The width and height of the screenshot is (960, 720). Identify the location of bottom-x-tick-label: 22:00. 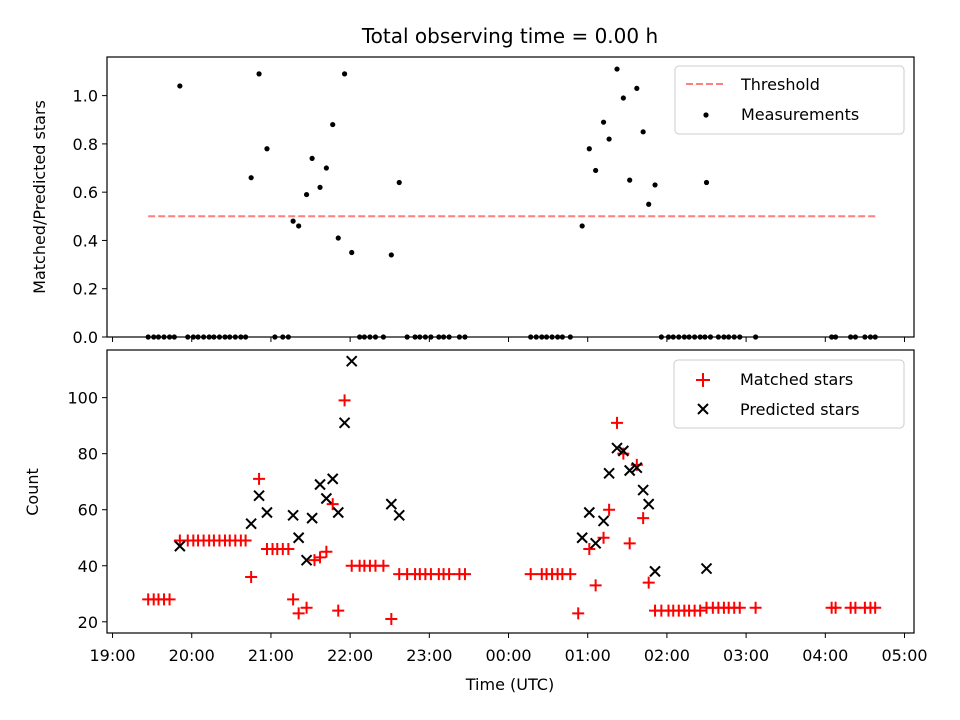
(350, 655).